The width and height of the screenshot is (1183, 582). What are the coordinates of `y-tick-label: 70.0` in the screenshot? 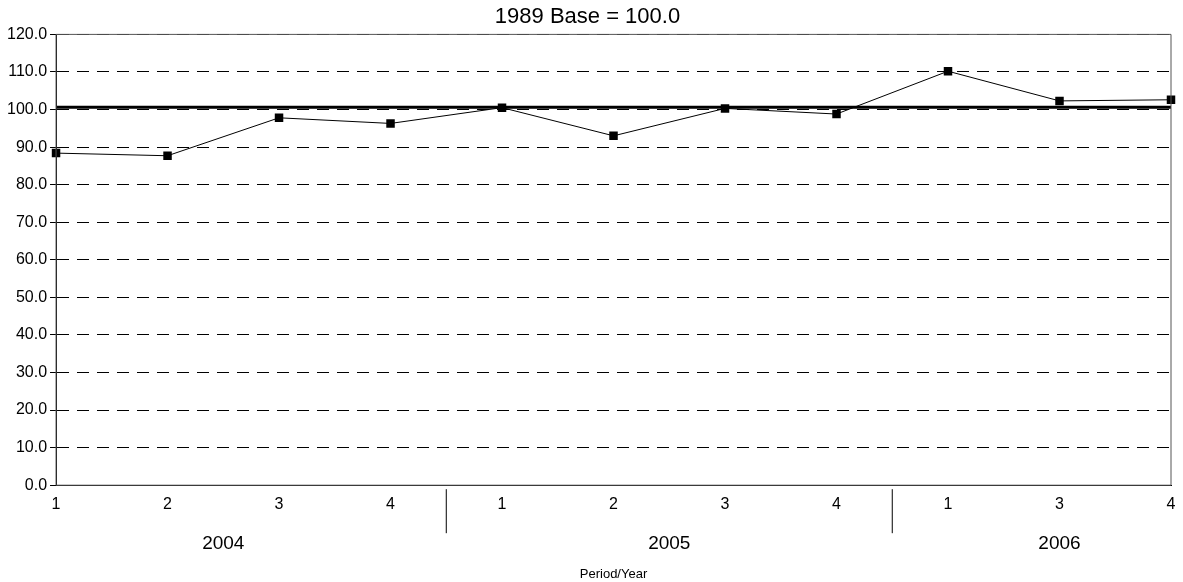 It's located at (31, 221).